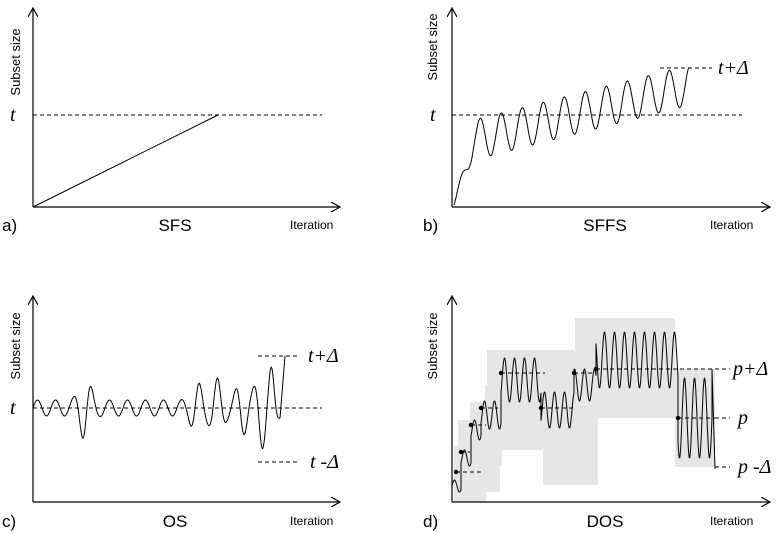 The height and width of the screenshot is (534, 780). What do you see at coordinates (174, 225) in the screenshot?
I see `method-name: SFS` at bounding box center [174, 225].